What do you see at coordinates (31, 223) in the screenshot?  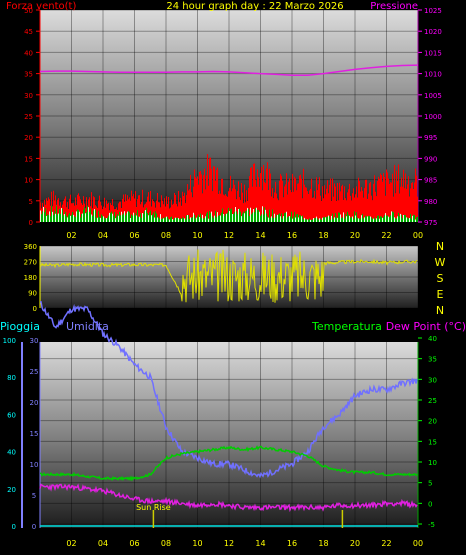 I see `wind-tick-label: 0` at bounding box center [31, 223].